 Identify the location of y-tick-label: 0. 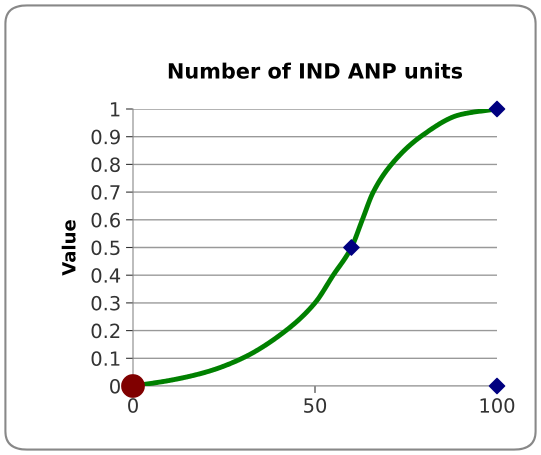
(115, 386).